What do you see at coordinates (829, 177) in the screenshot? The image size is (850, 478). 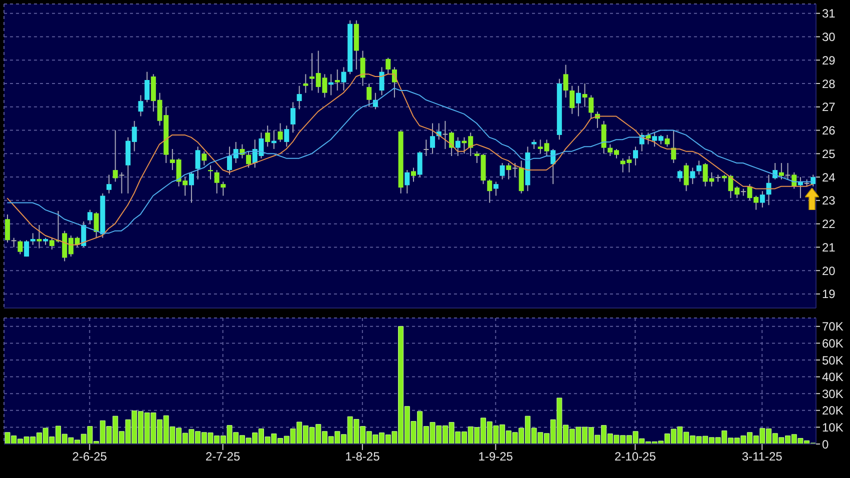 I see `y-tick-label: 24` at bounding box center [829, 177].